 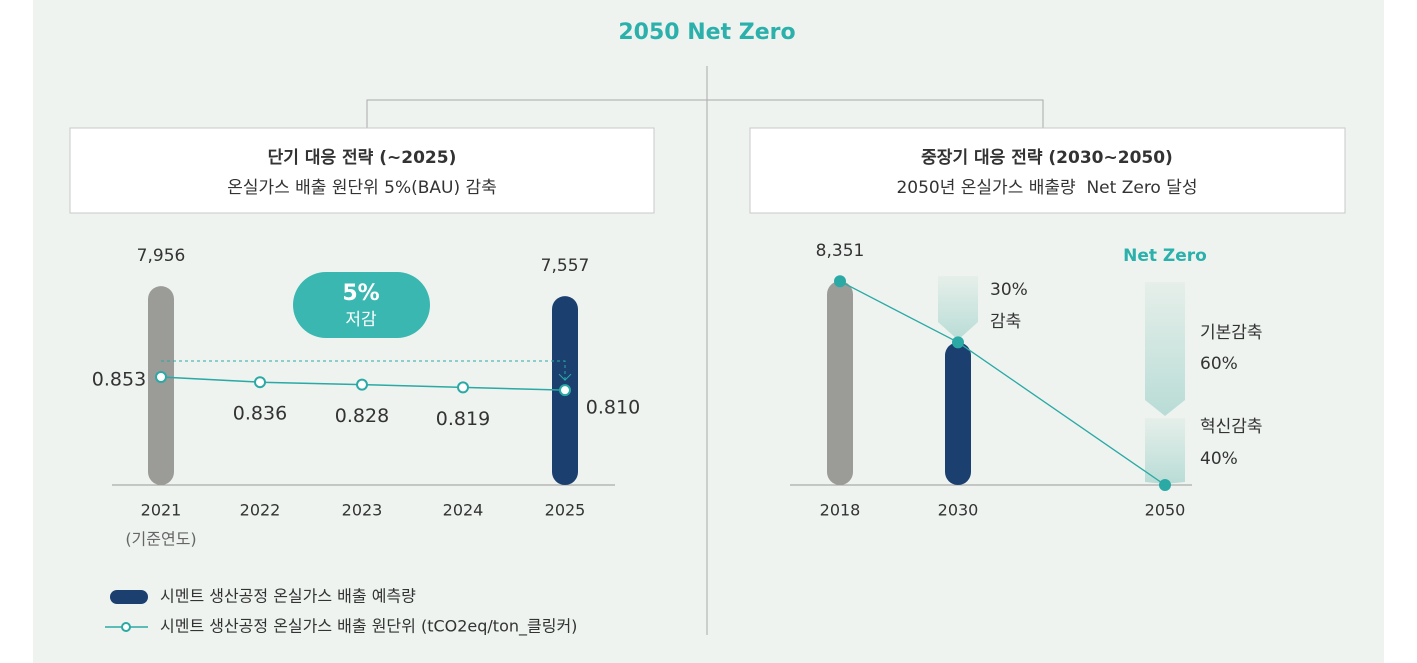 What do you see at coordinates (565, 266) in the screenshot?
I see `value-label: 7,557` at bounding box center [565, 266].